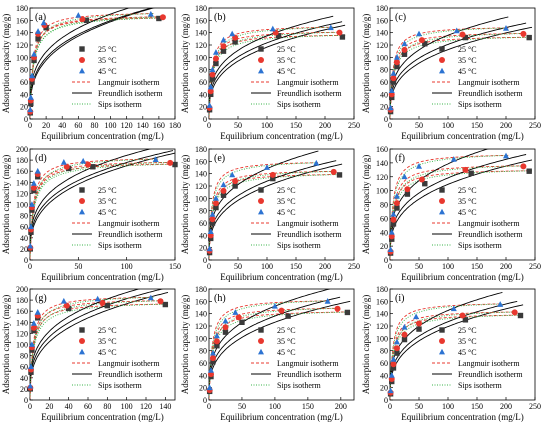 This screenshot has width=550, height=429. Describe the element at coordinates (203, 107) in the screenshot. I see `y-tick-label: 20` at that location.